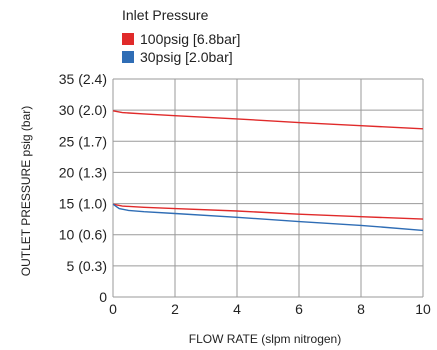 The height and width of the screenshot is (350, 437). Describe the element at coordinates (83, 204) in the screenshot. I see `y-tick-label: 15 (1.0)` at that location.